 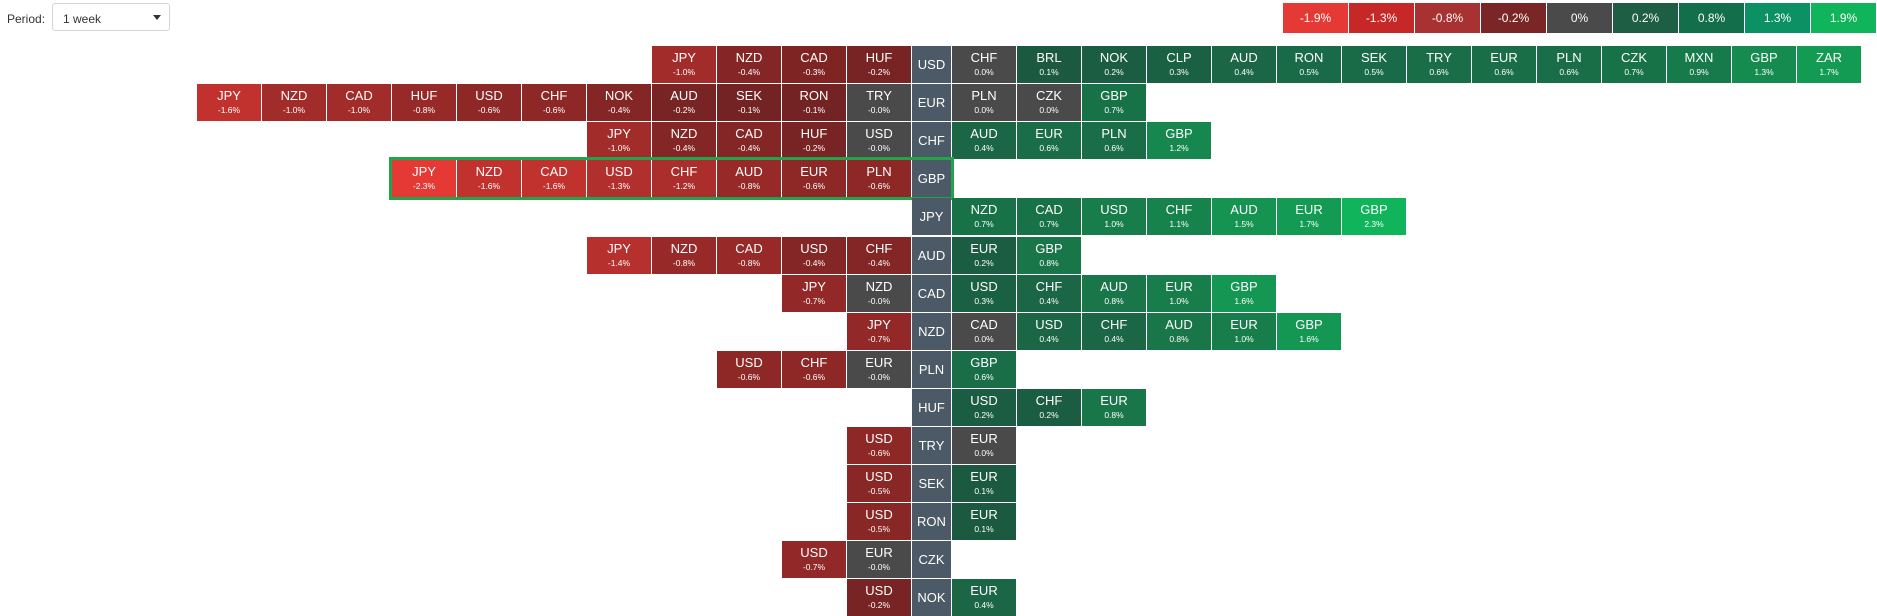 I want to click on currency-cell-usd: USD 1.0%, so click(x=1114, y=217).